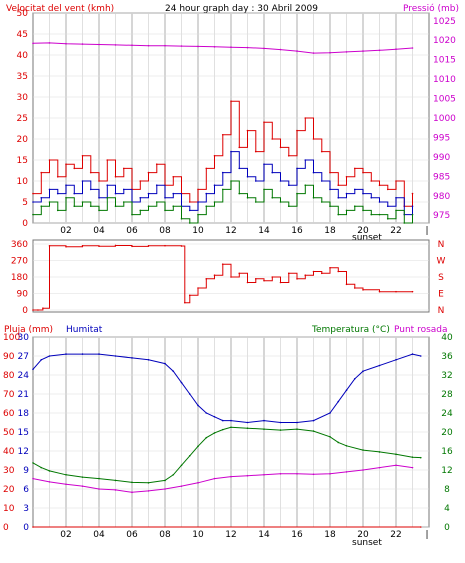 Image resolution: width=465 pixels, height=563 pixels. I want to click on sunset-label-top: sunset, so click(367, 238).